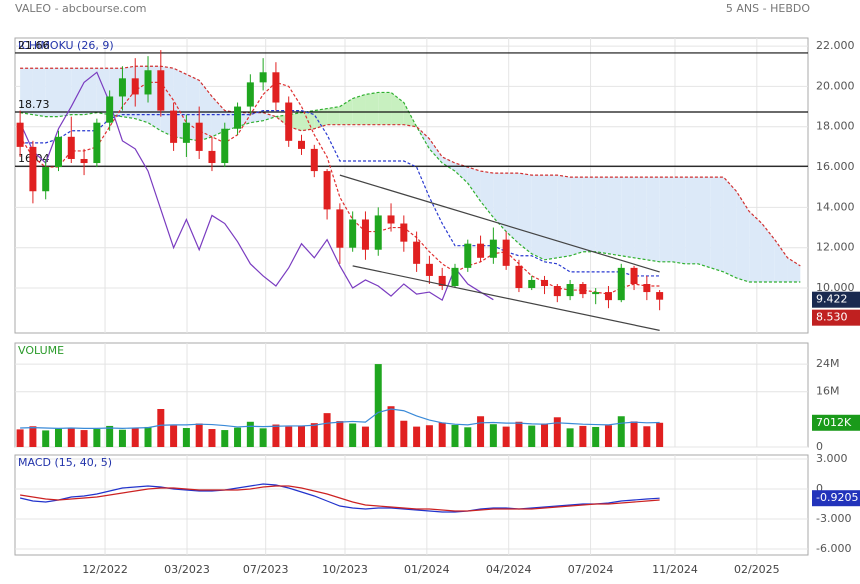 The image size is (860, 584). Describe the element at coordinates (187, 569) in the screenshot. I see `x-tick-label: 03/2023` at that location.